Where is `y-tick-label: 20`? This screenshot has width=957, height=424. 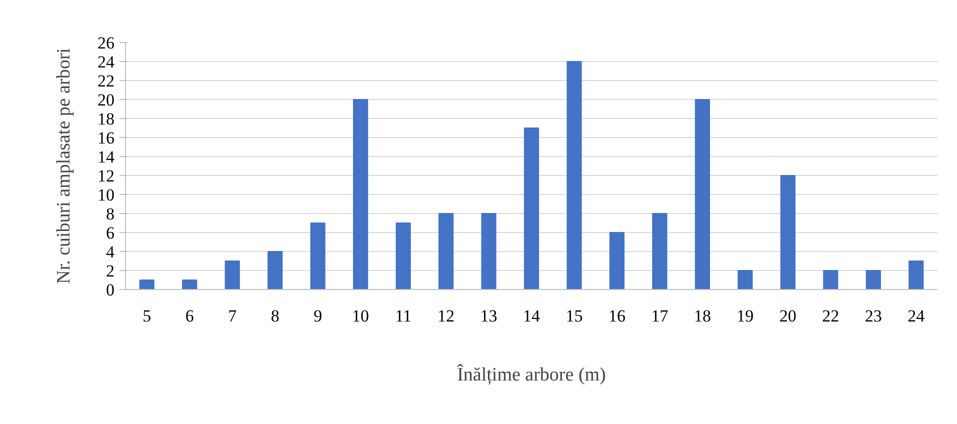
y-tick-label: 20 is located at coordinates (106, 100).